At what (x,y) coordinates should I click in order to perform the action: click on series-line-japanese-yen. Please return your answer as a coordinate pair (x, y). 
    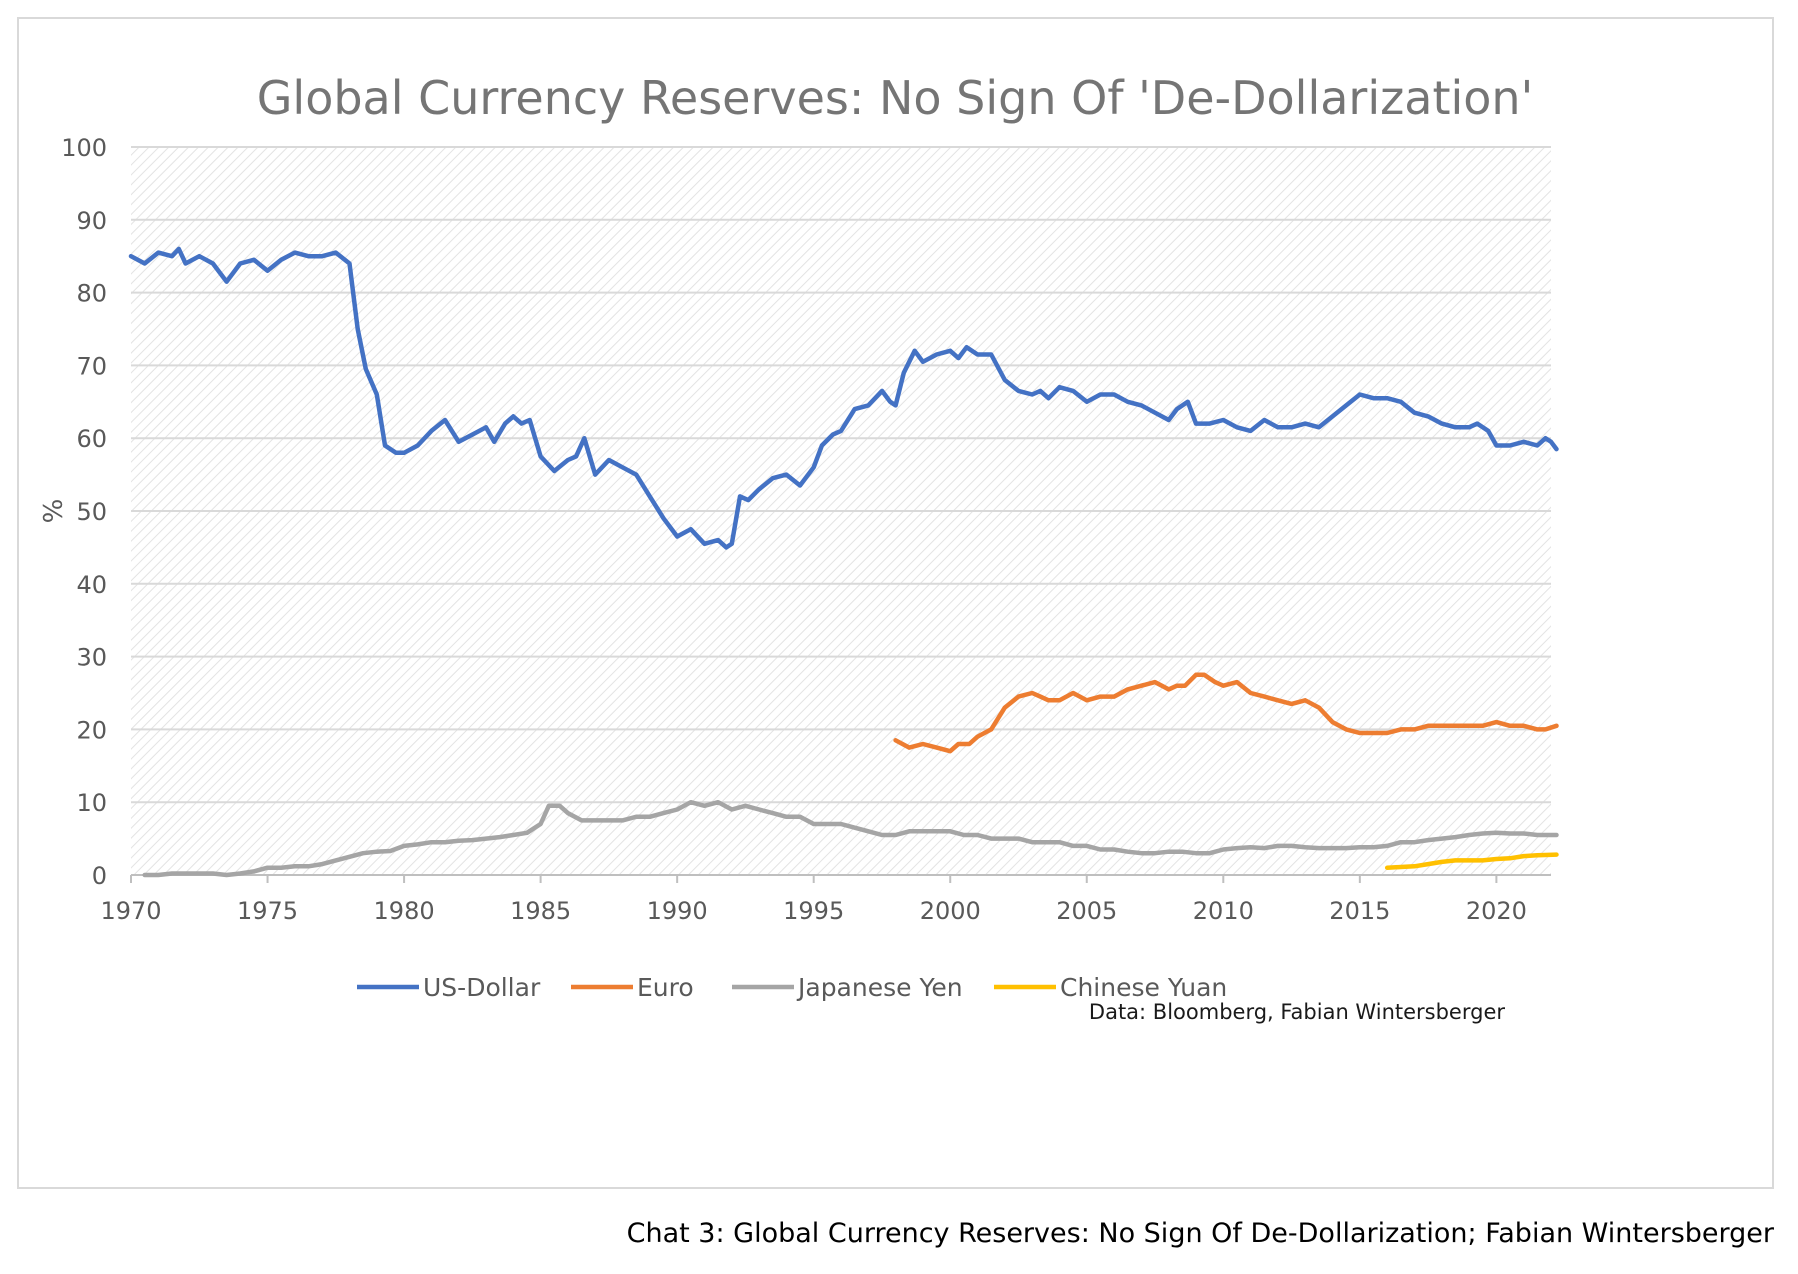
    Looking at the image, I should click on (850, 838).